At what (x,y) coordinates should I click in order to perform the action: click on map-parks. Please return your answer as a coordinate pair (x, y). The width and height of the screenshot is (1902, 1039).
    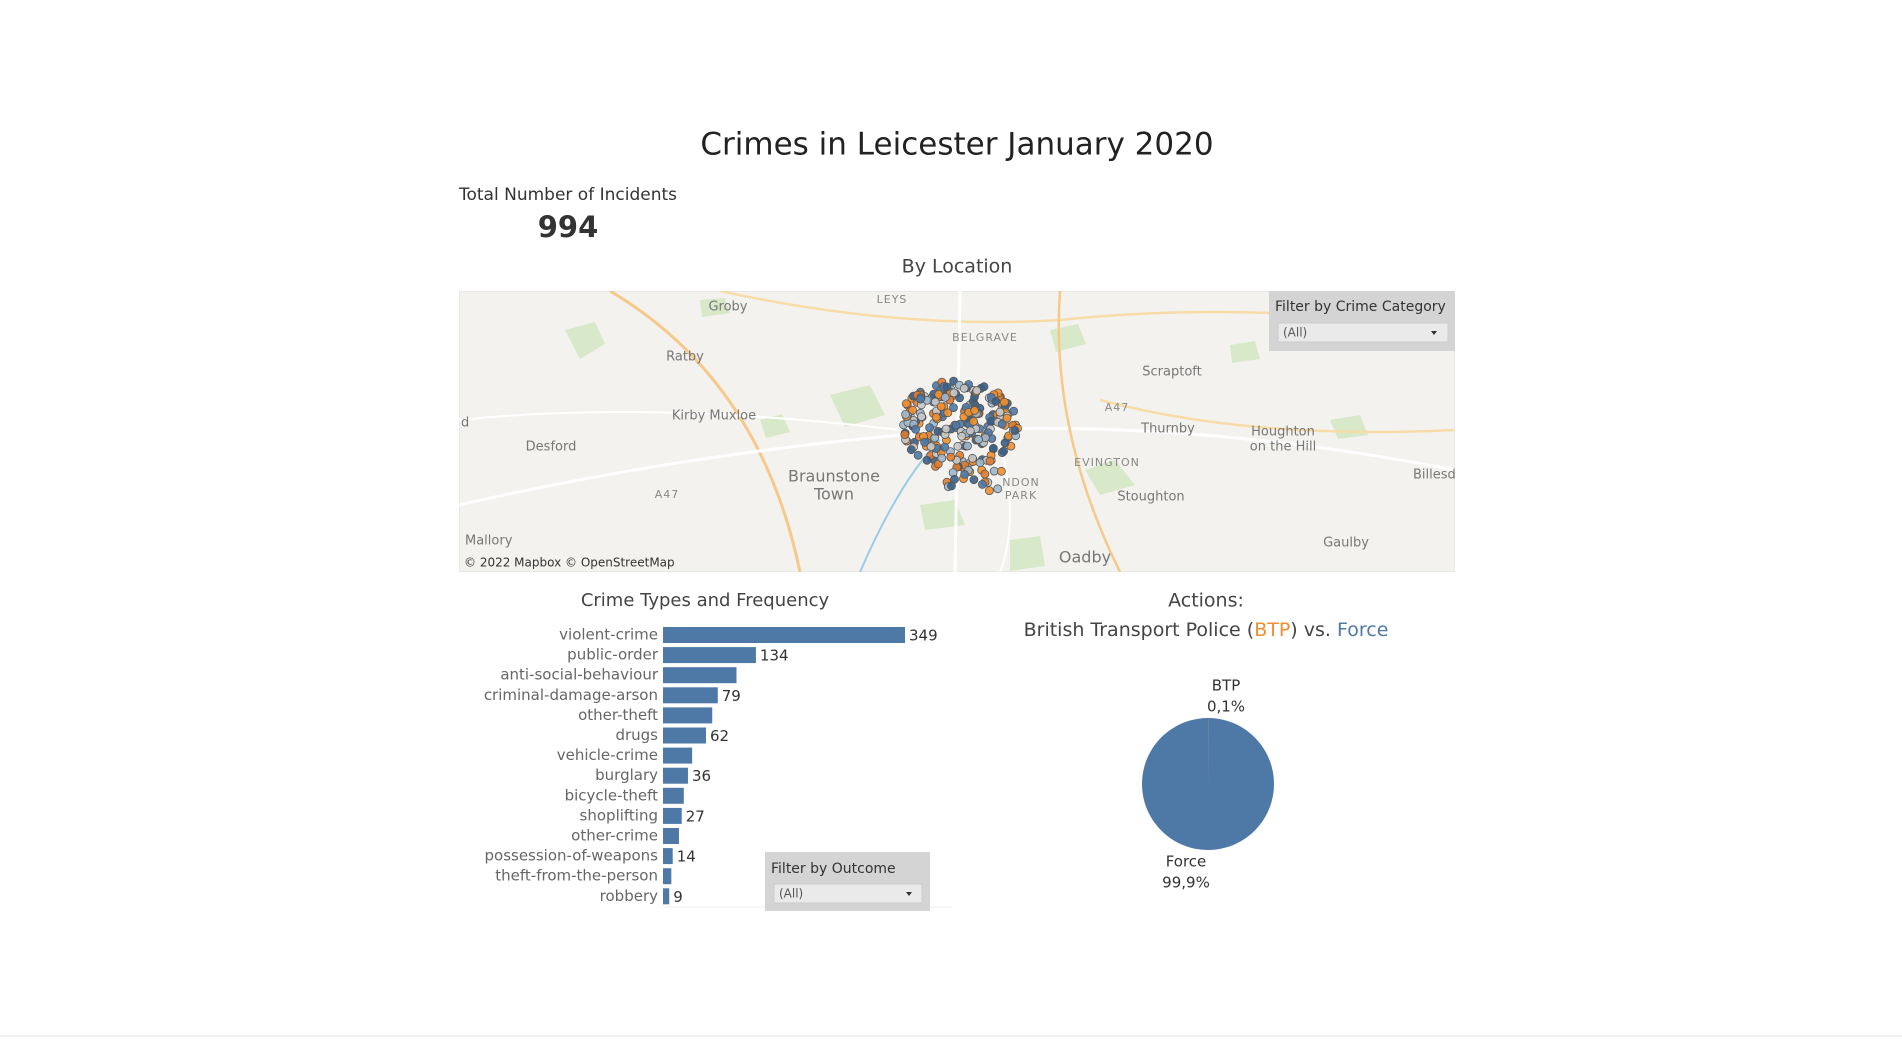
    Looking at the image, I should click on (966, 434).